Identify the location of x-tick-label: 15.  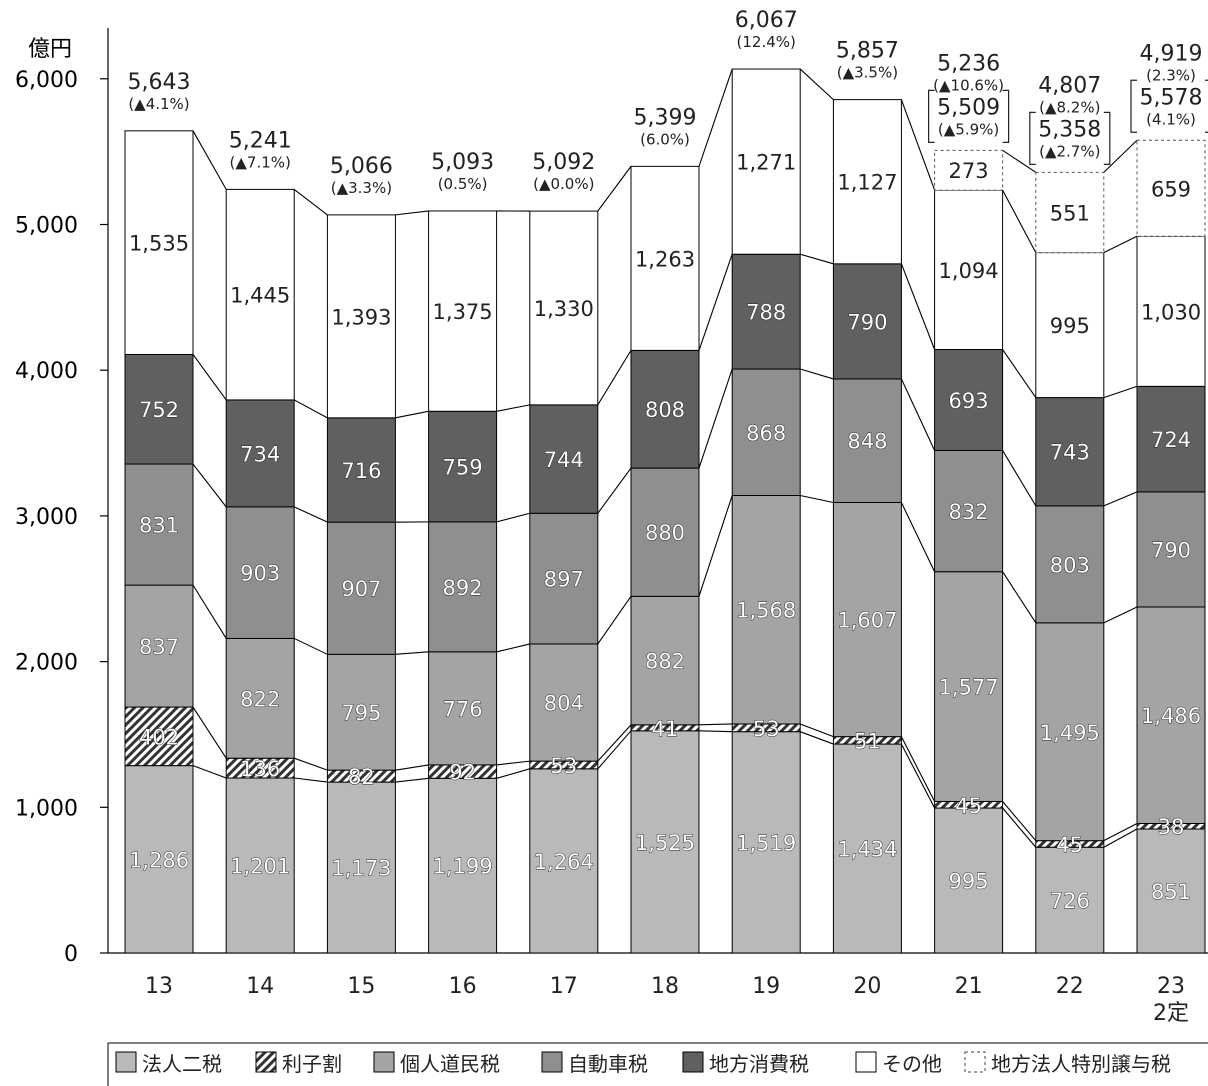
(361, 986).